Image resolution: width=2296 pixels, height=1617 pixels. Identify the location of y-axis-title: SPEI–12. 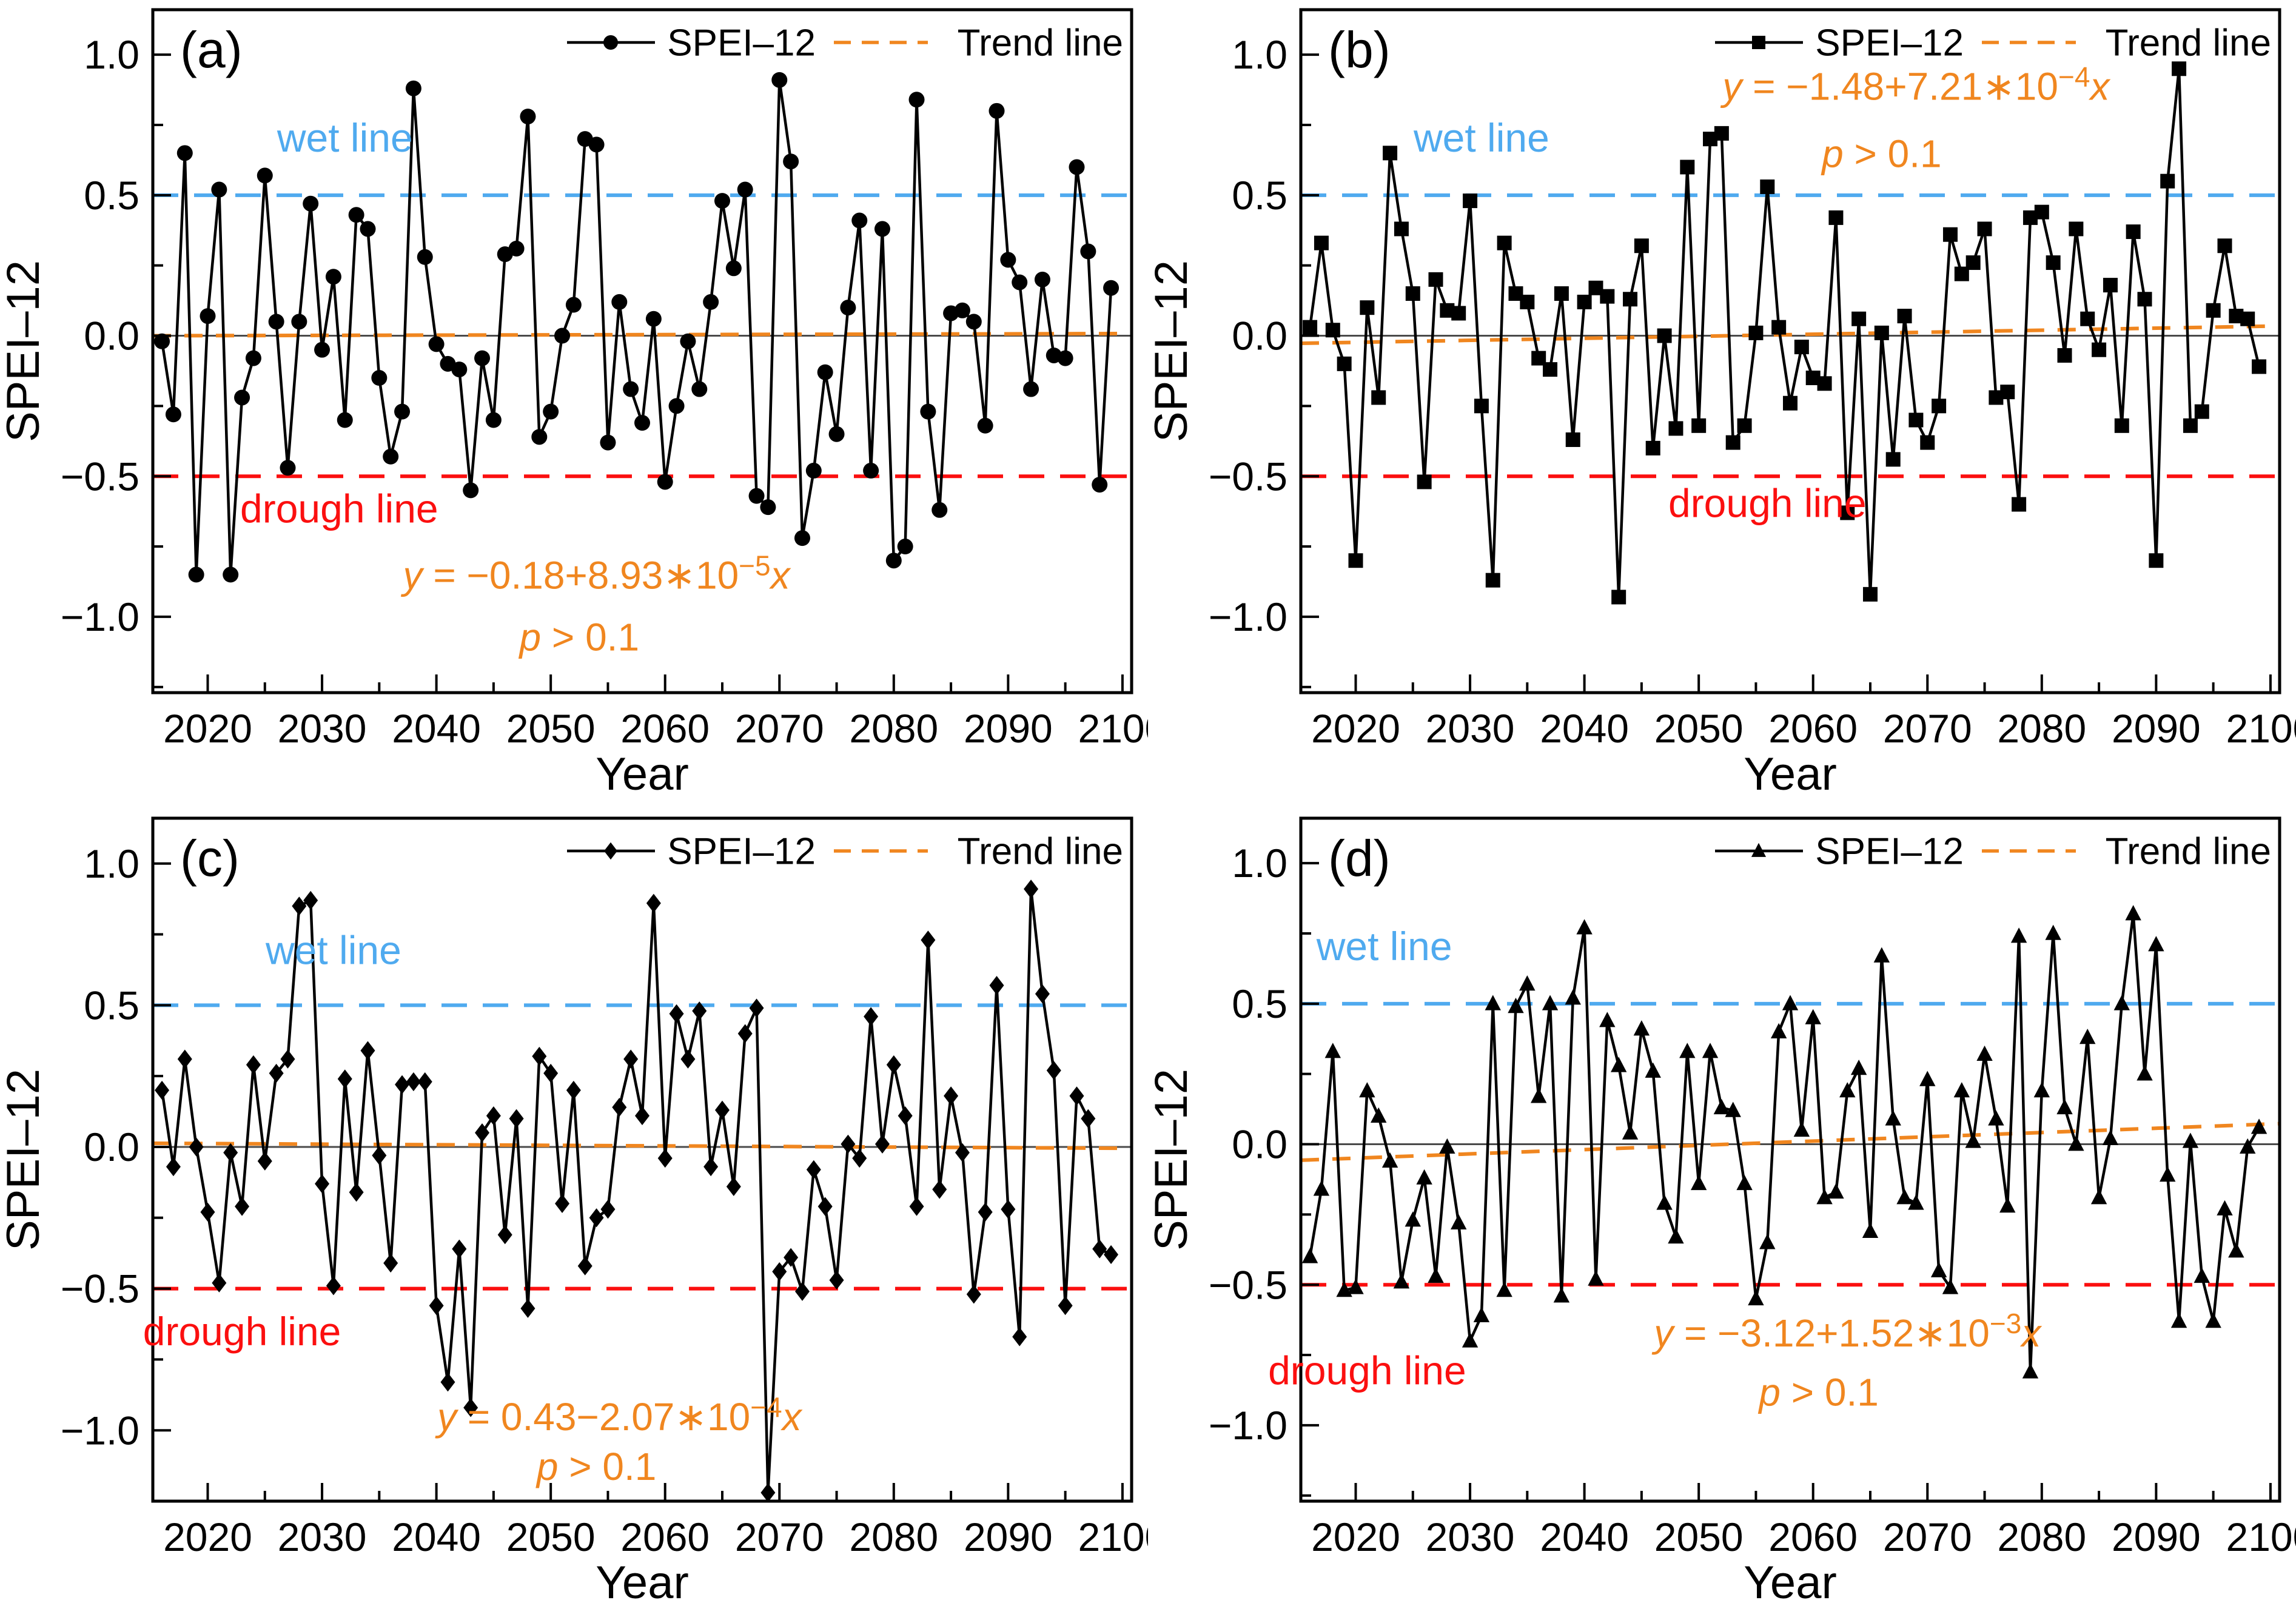
(24, 1160).